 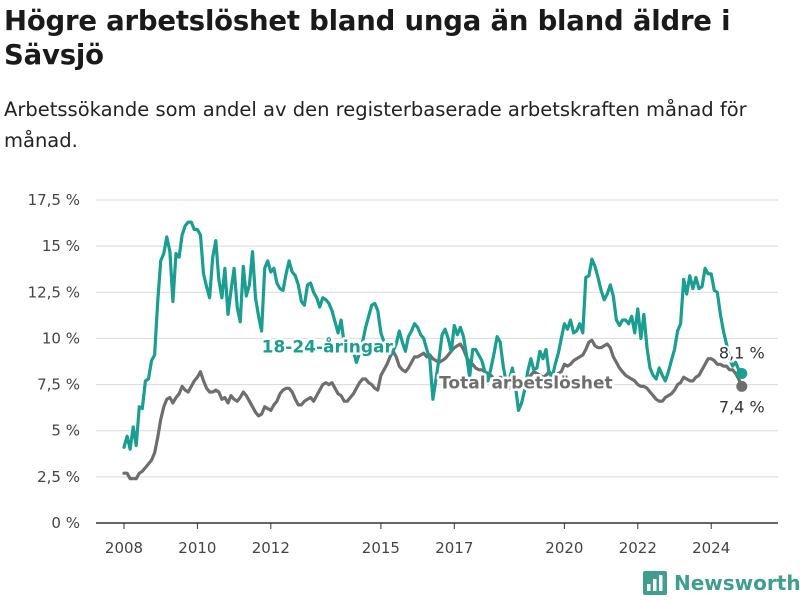 What do you see at coordinates (417, 548) in the screenshot?
I see `x-axis-tick-labels: 2008 2010 2012 2015 2017 2020 2022 2024` at bounding box center [417, 548].